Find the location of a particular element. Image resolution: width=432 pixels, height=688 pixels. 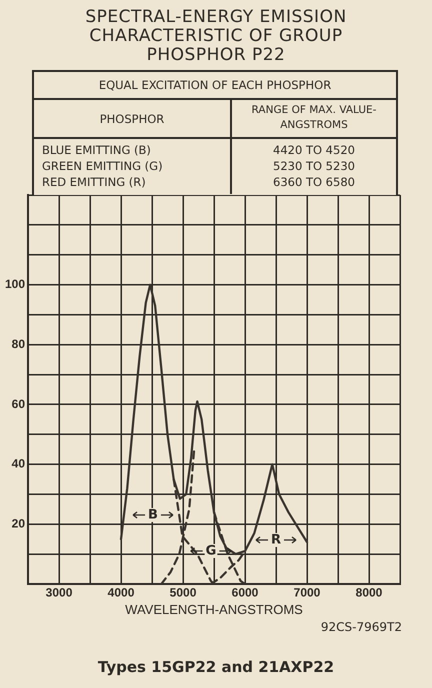

annotation: G is located at coordinates (211, 550).